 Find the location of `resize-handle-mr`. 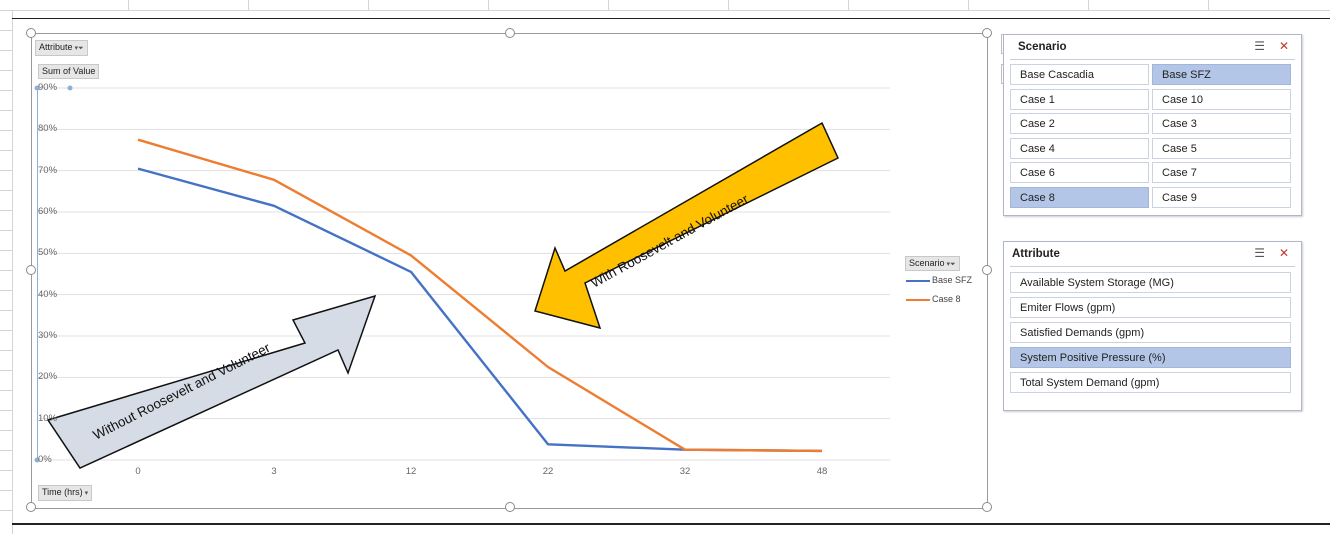

resize-handle-mr is located at coordinates (987, 270).